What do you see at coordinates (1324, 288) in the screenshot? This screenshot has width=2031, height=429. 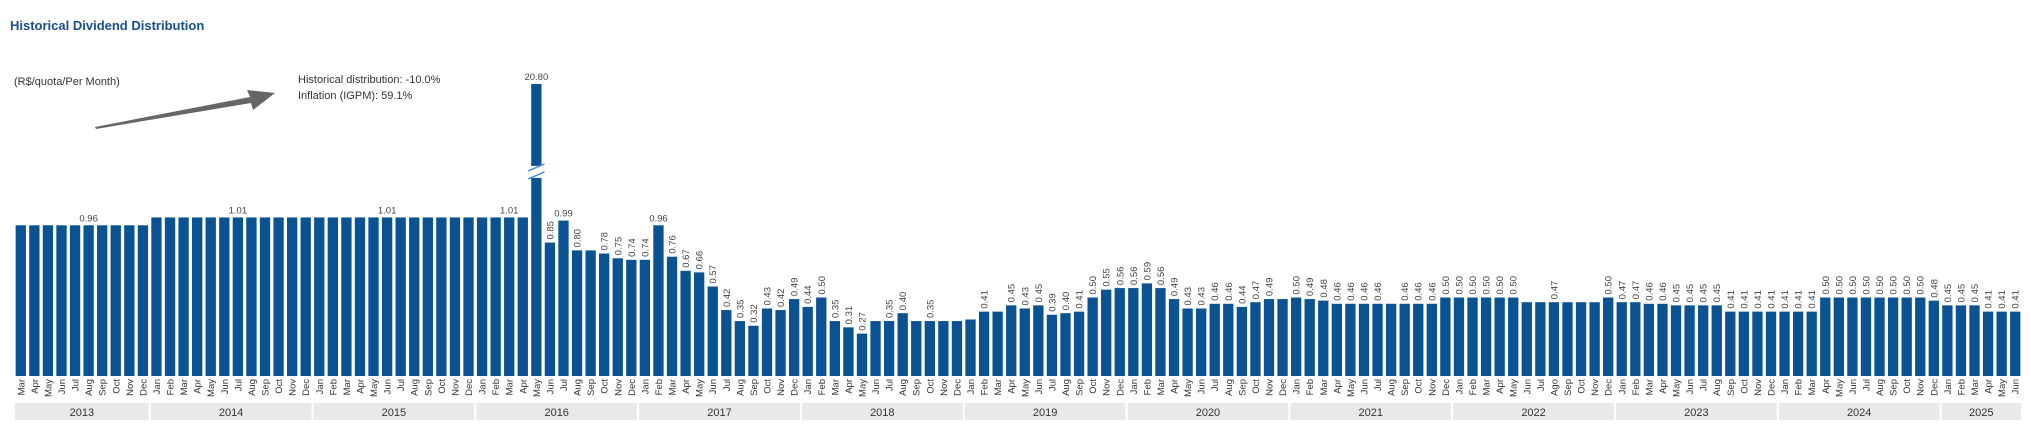 I see `value-label: 0.48` at bounding box center [1324, 288].